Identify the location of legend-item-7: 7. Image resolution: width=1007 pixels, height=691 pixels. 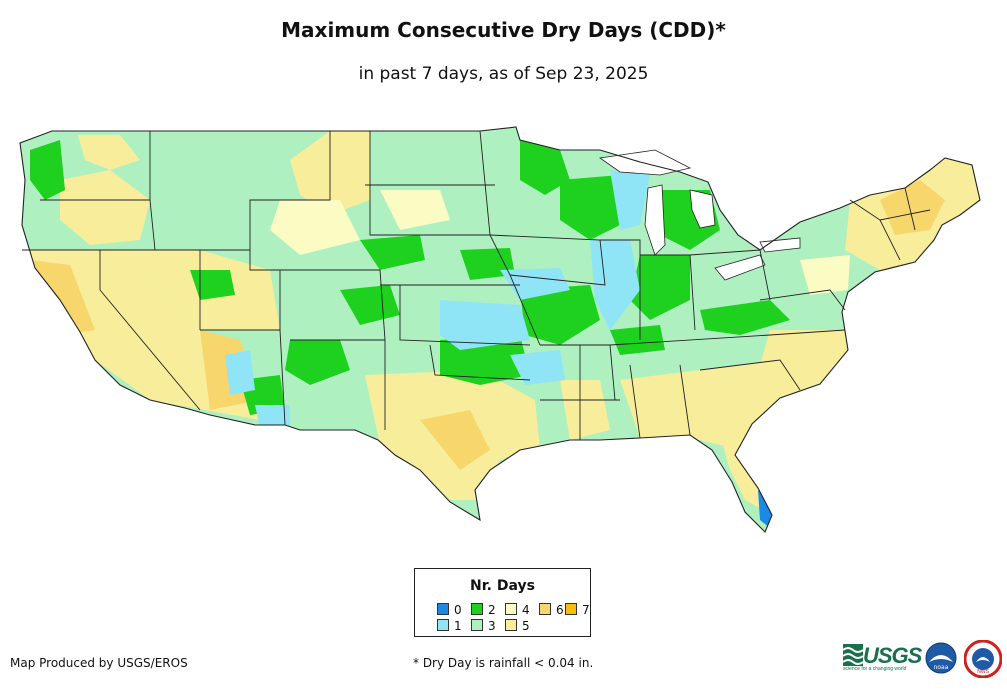
(577, 610).